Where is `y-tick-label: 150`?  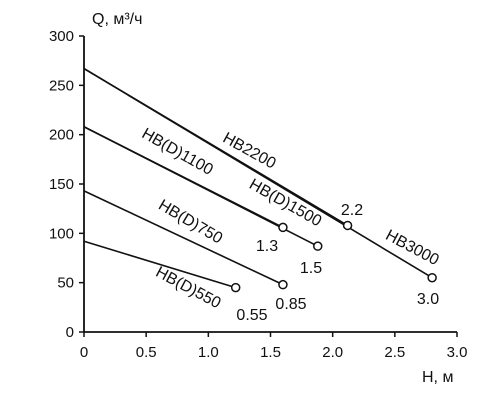
y-tick-label: 150 is located at coordinates (61, 184).